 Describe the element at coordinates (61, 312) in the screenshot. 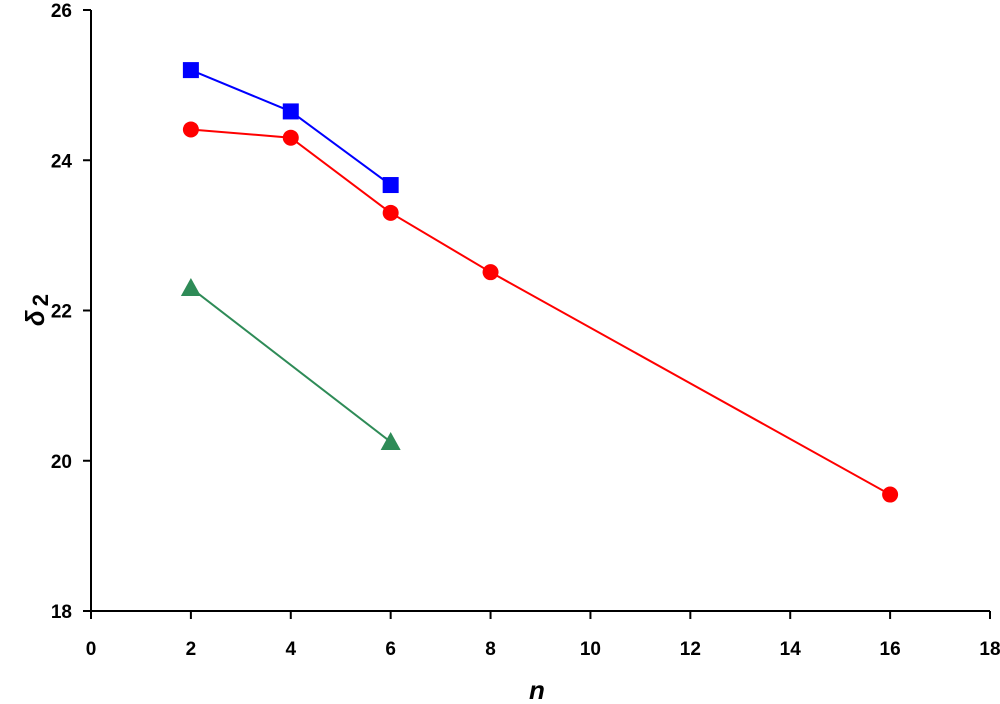

I see `y-tick-label: 22` at that location.